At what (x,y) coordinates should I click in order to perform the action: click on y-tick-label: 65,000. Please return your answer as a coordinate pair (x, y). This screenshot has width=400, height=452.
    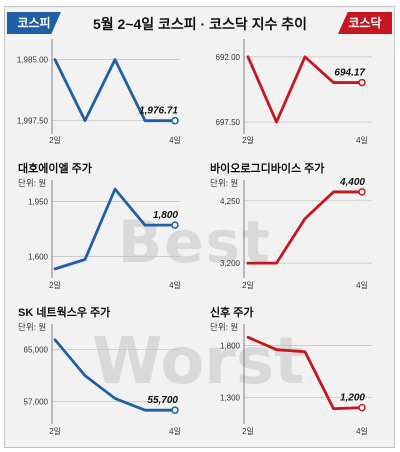
    Looking at the image, I should click on (36, 350).